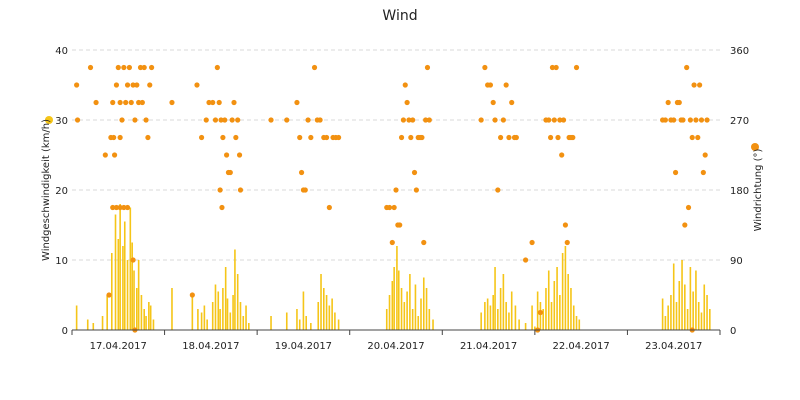  What do you see at coordinates (739, 51) in the screenshot?
I see `y-right-tick-label: 360` at bounding box center [739, 51].